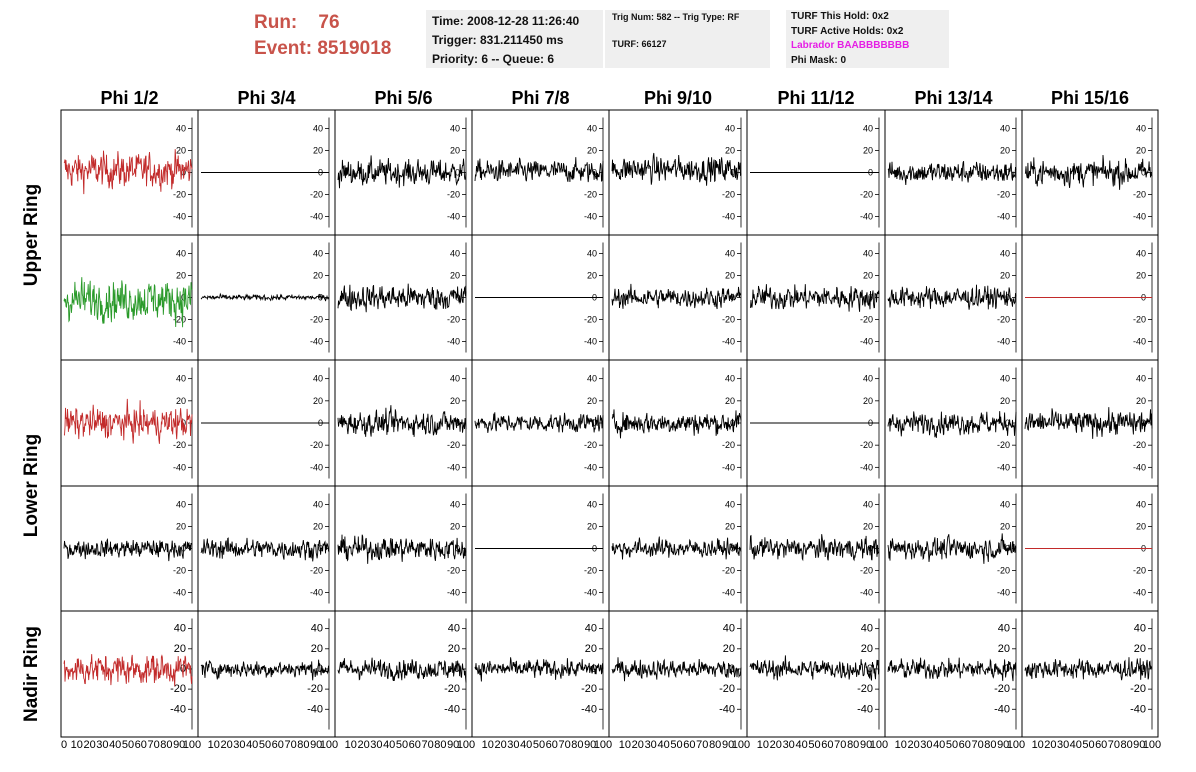 The width and height of the screenshot is (1196, 772). What do you see at coordinates (322, 23) in the screenshot?
I see `run-row: Run: 76` at bounding box center [322, 23].